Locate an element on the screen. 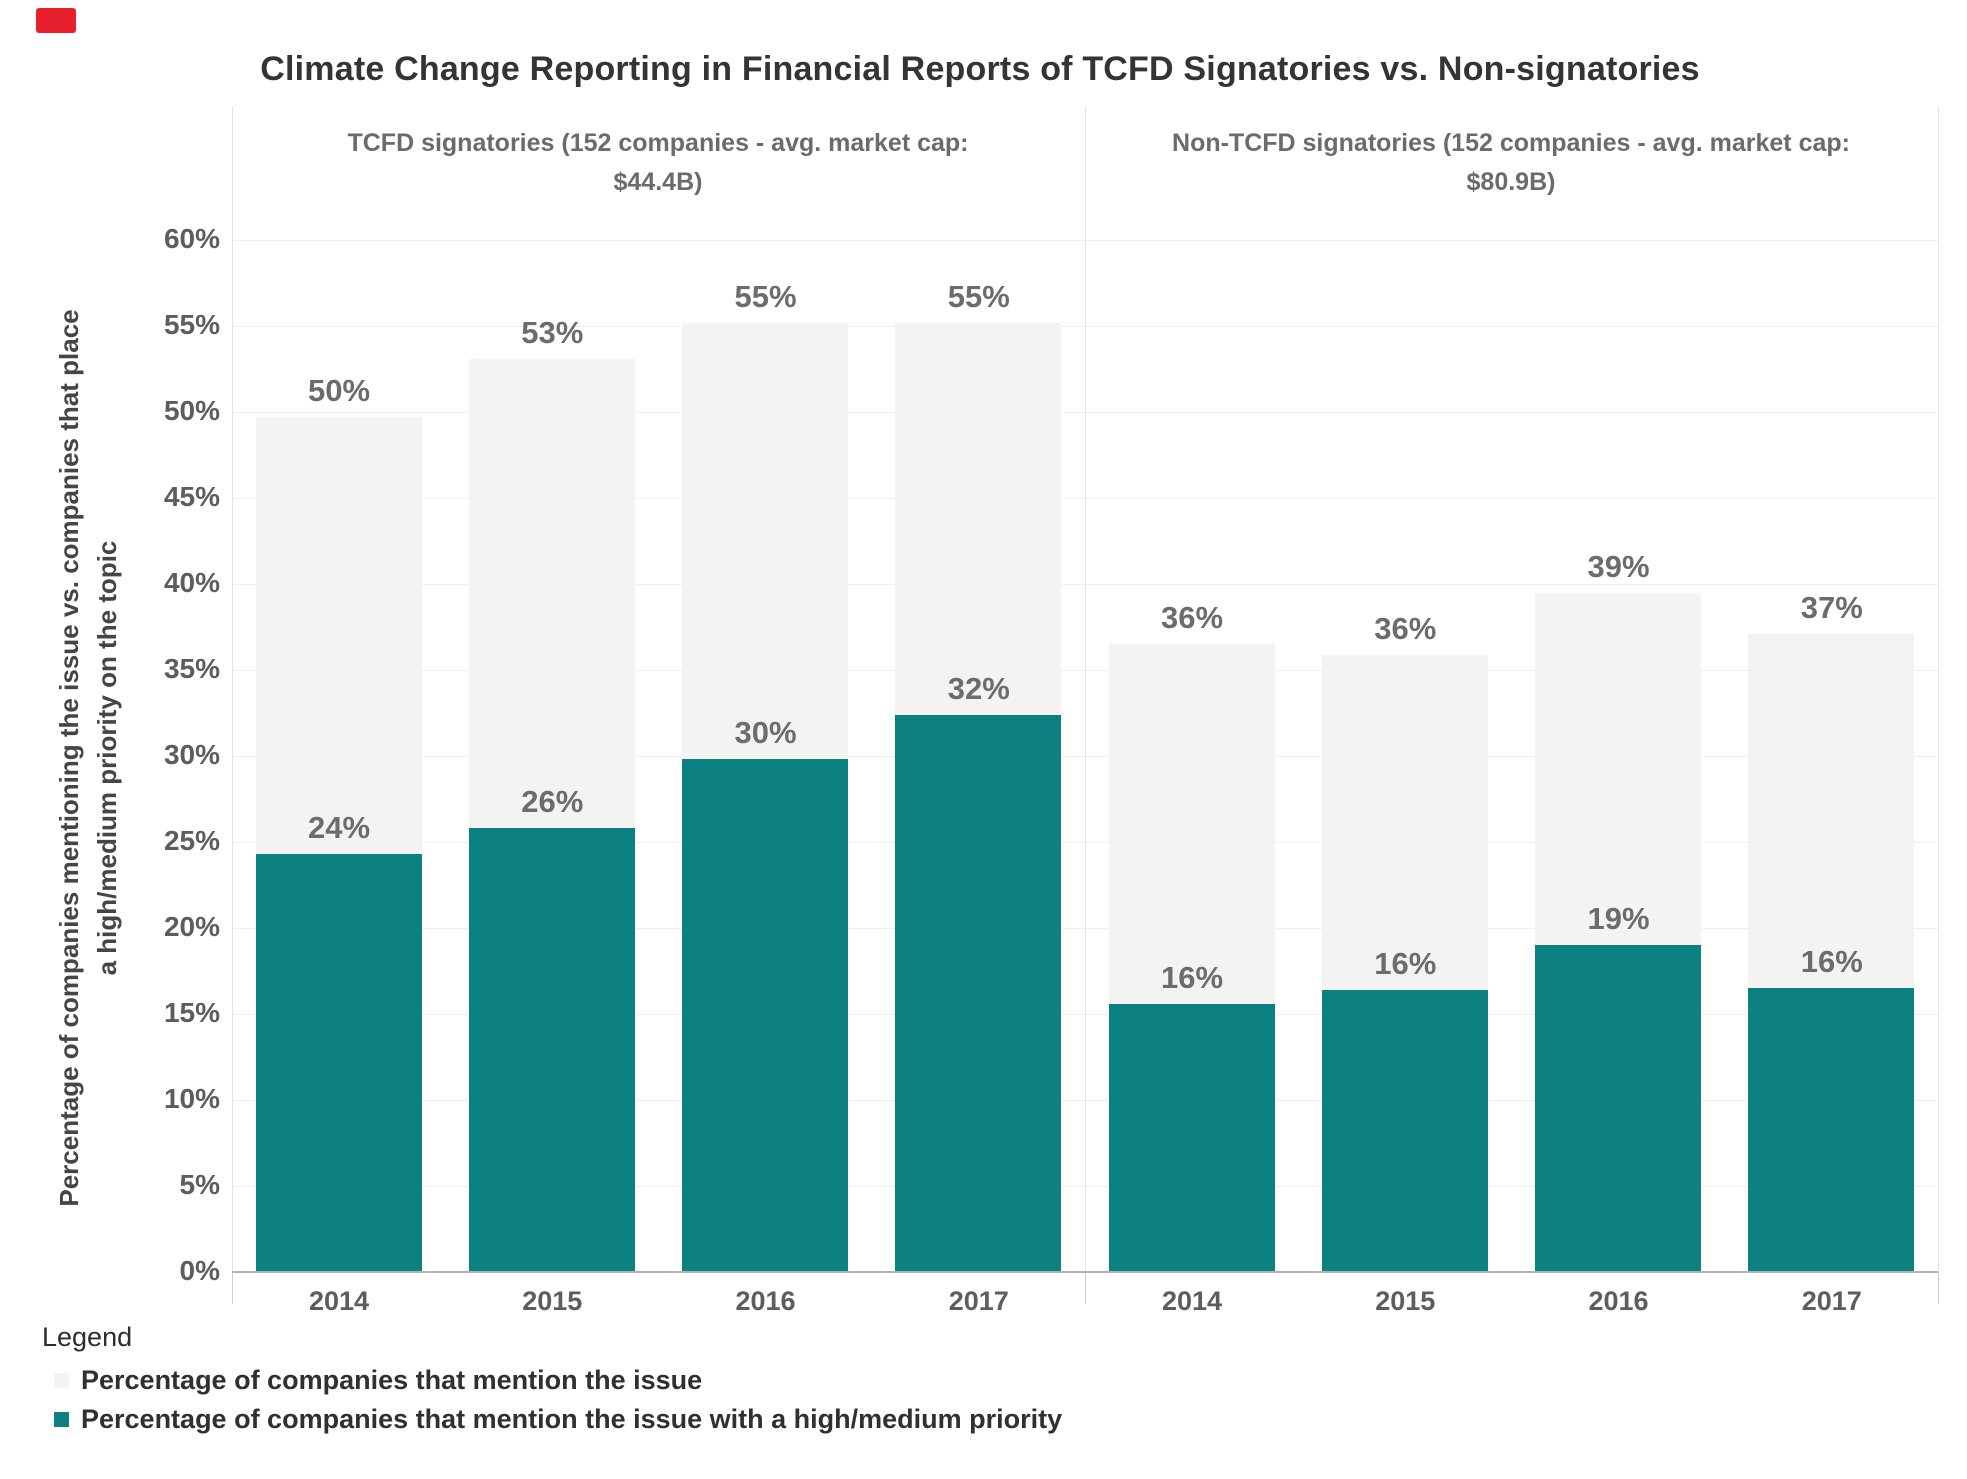  bar-value-label-priority: 19% is located at coordinates (1618, 919).